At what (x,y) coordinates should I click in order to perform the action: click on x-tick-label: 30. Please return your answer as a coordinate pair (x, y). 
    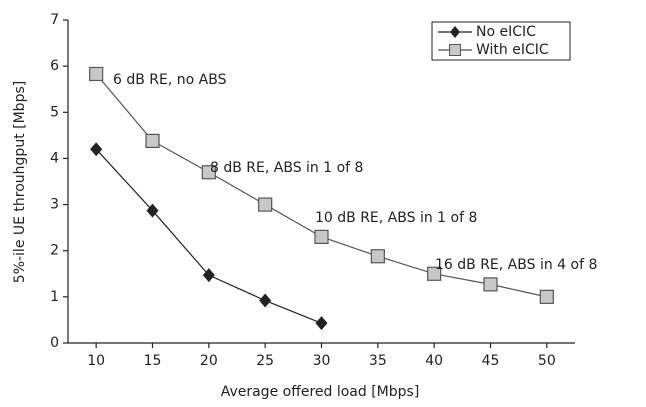
    Looking at the image, I should click on (322, 361).